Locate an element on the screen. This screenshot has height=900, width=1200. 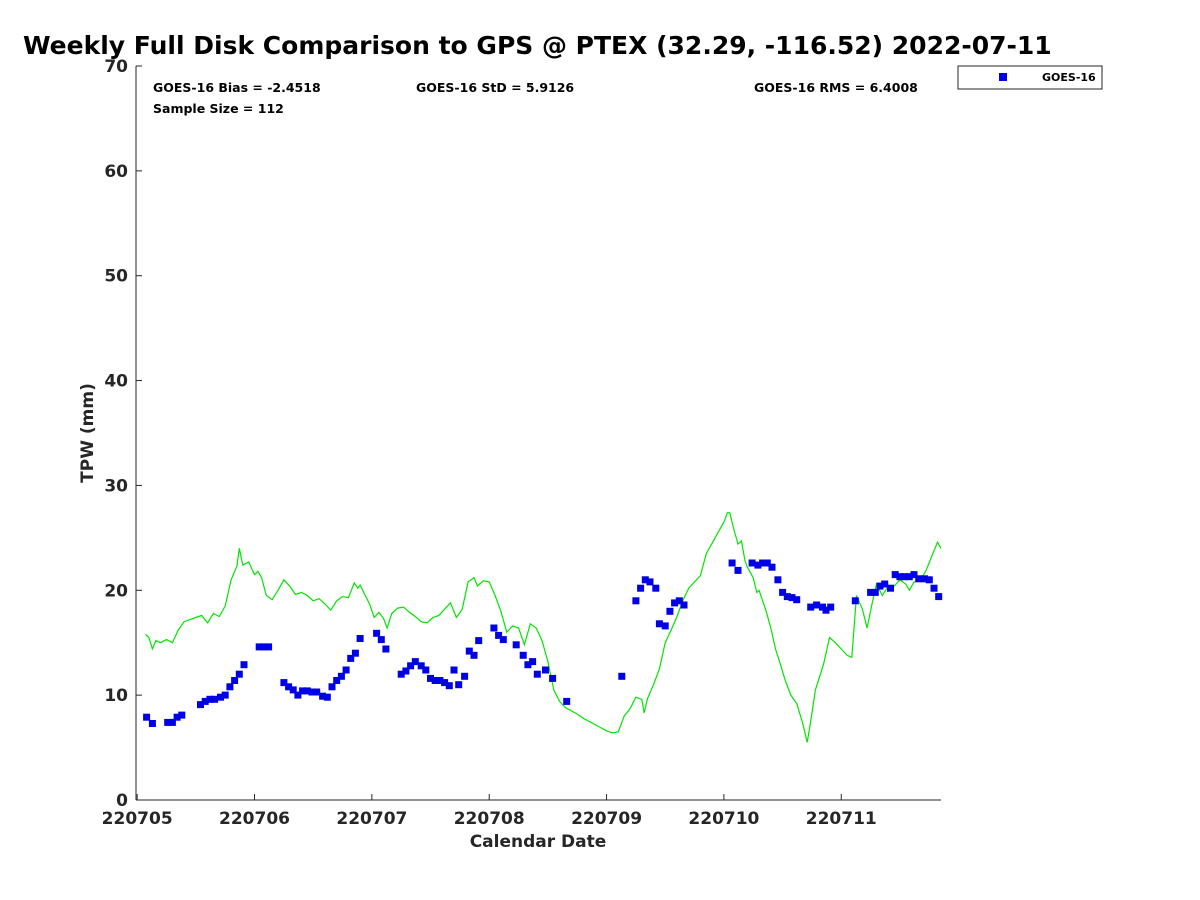
y-tick-label: 50 is located at coordinates (116, 277).